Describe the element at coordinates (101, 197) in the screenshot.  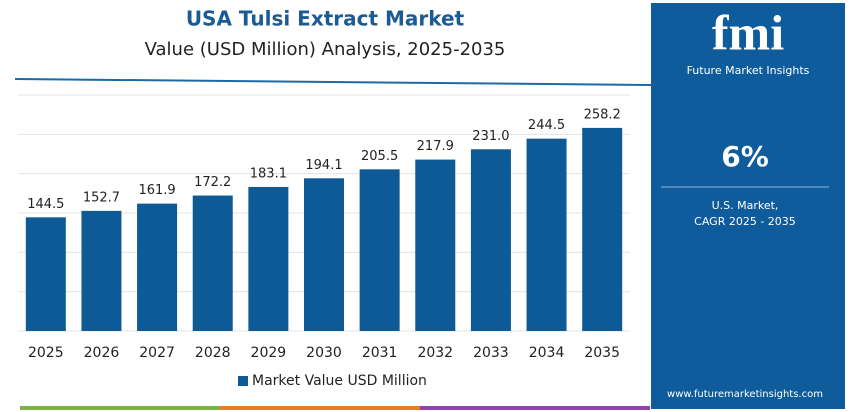
I see `value-label: 152.7` at that location.